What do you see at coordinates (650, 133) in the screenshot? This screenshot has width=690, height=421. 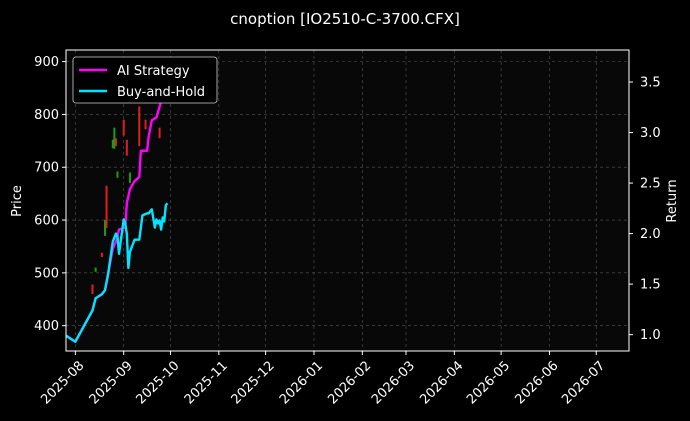 I see `y-right-tick-label: 3.0` at bounding box center [650, 133].